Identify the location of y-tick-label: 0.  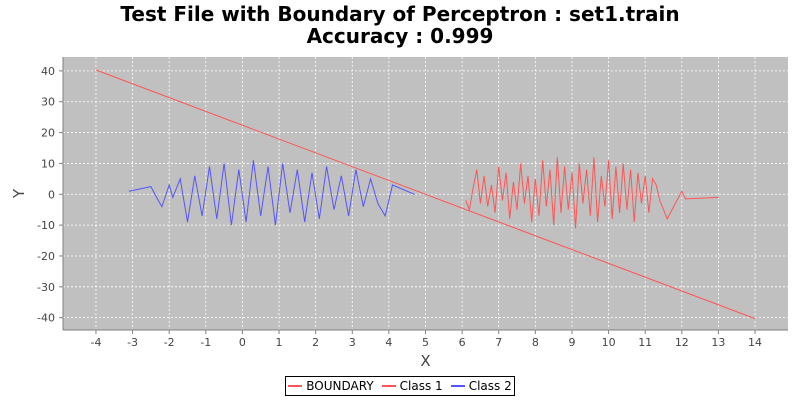
(51, 194).